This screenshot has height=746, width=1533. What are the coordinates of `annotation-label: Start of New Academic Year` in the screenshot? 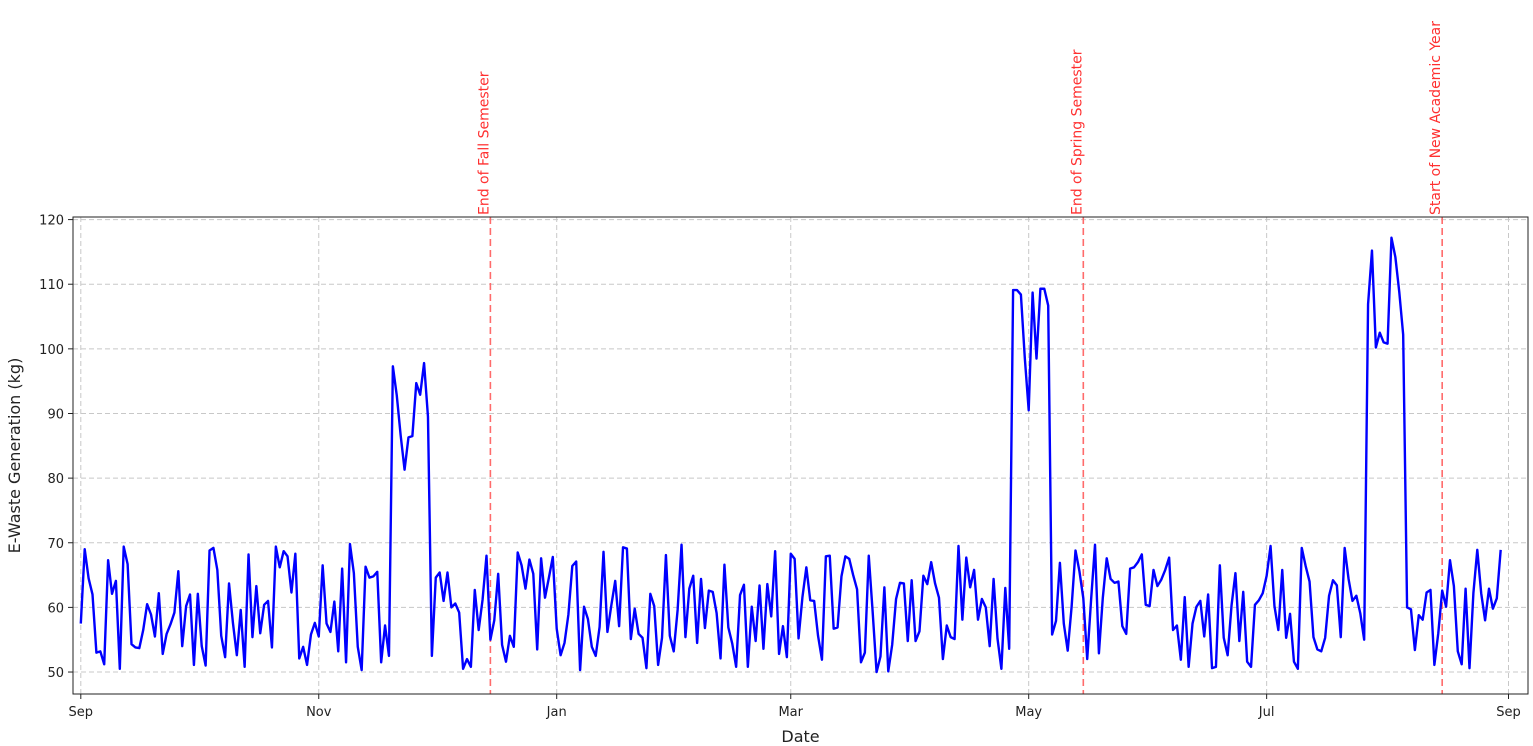 It's located at (1436, 118).